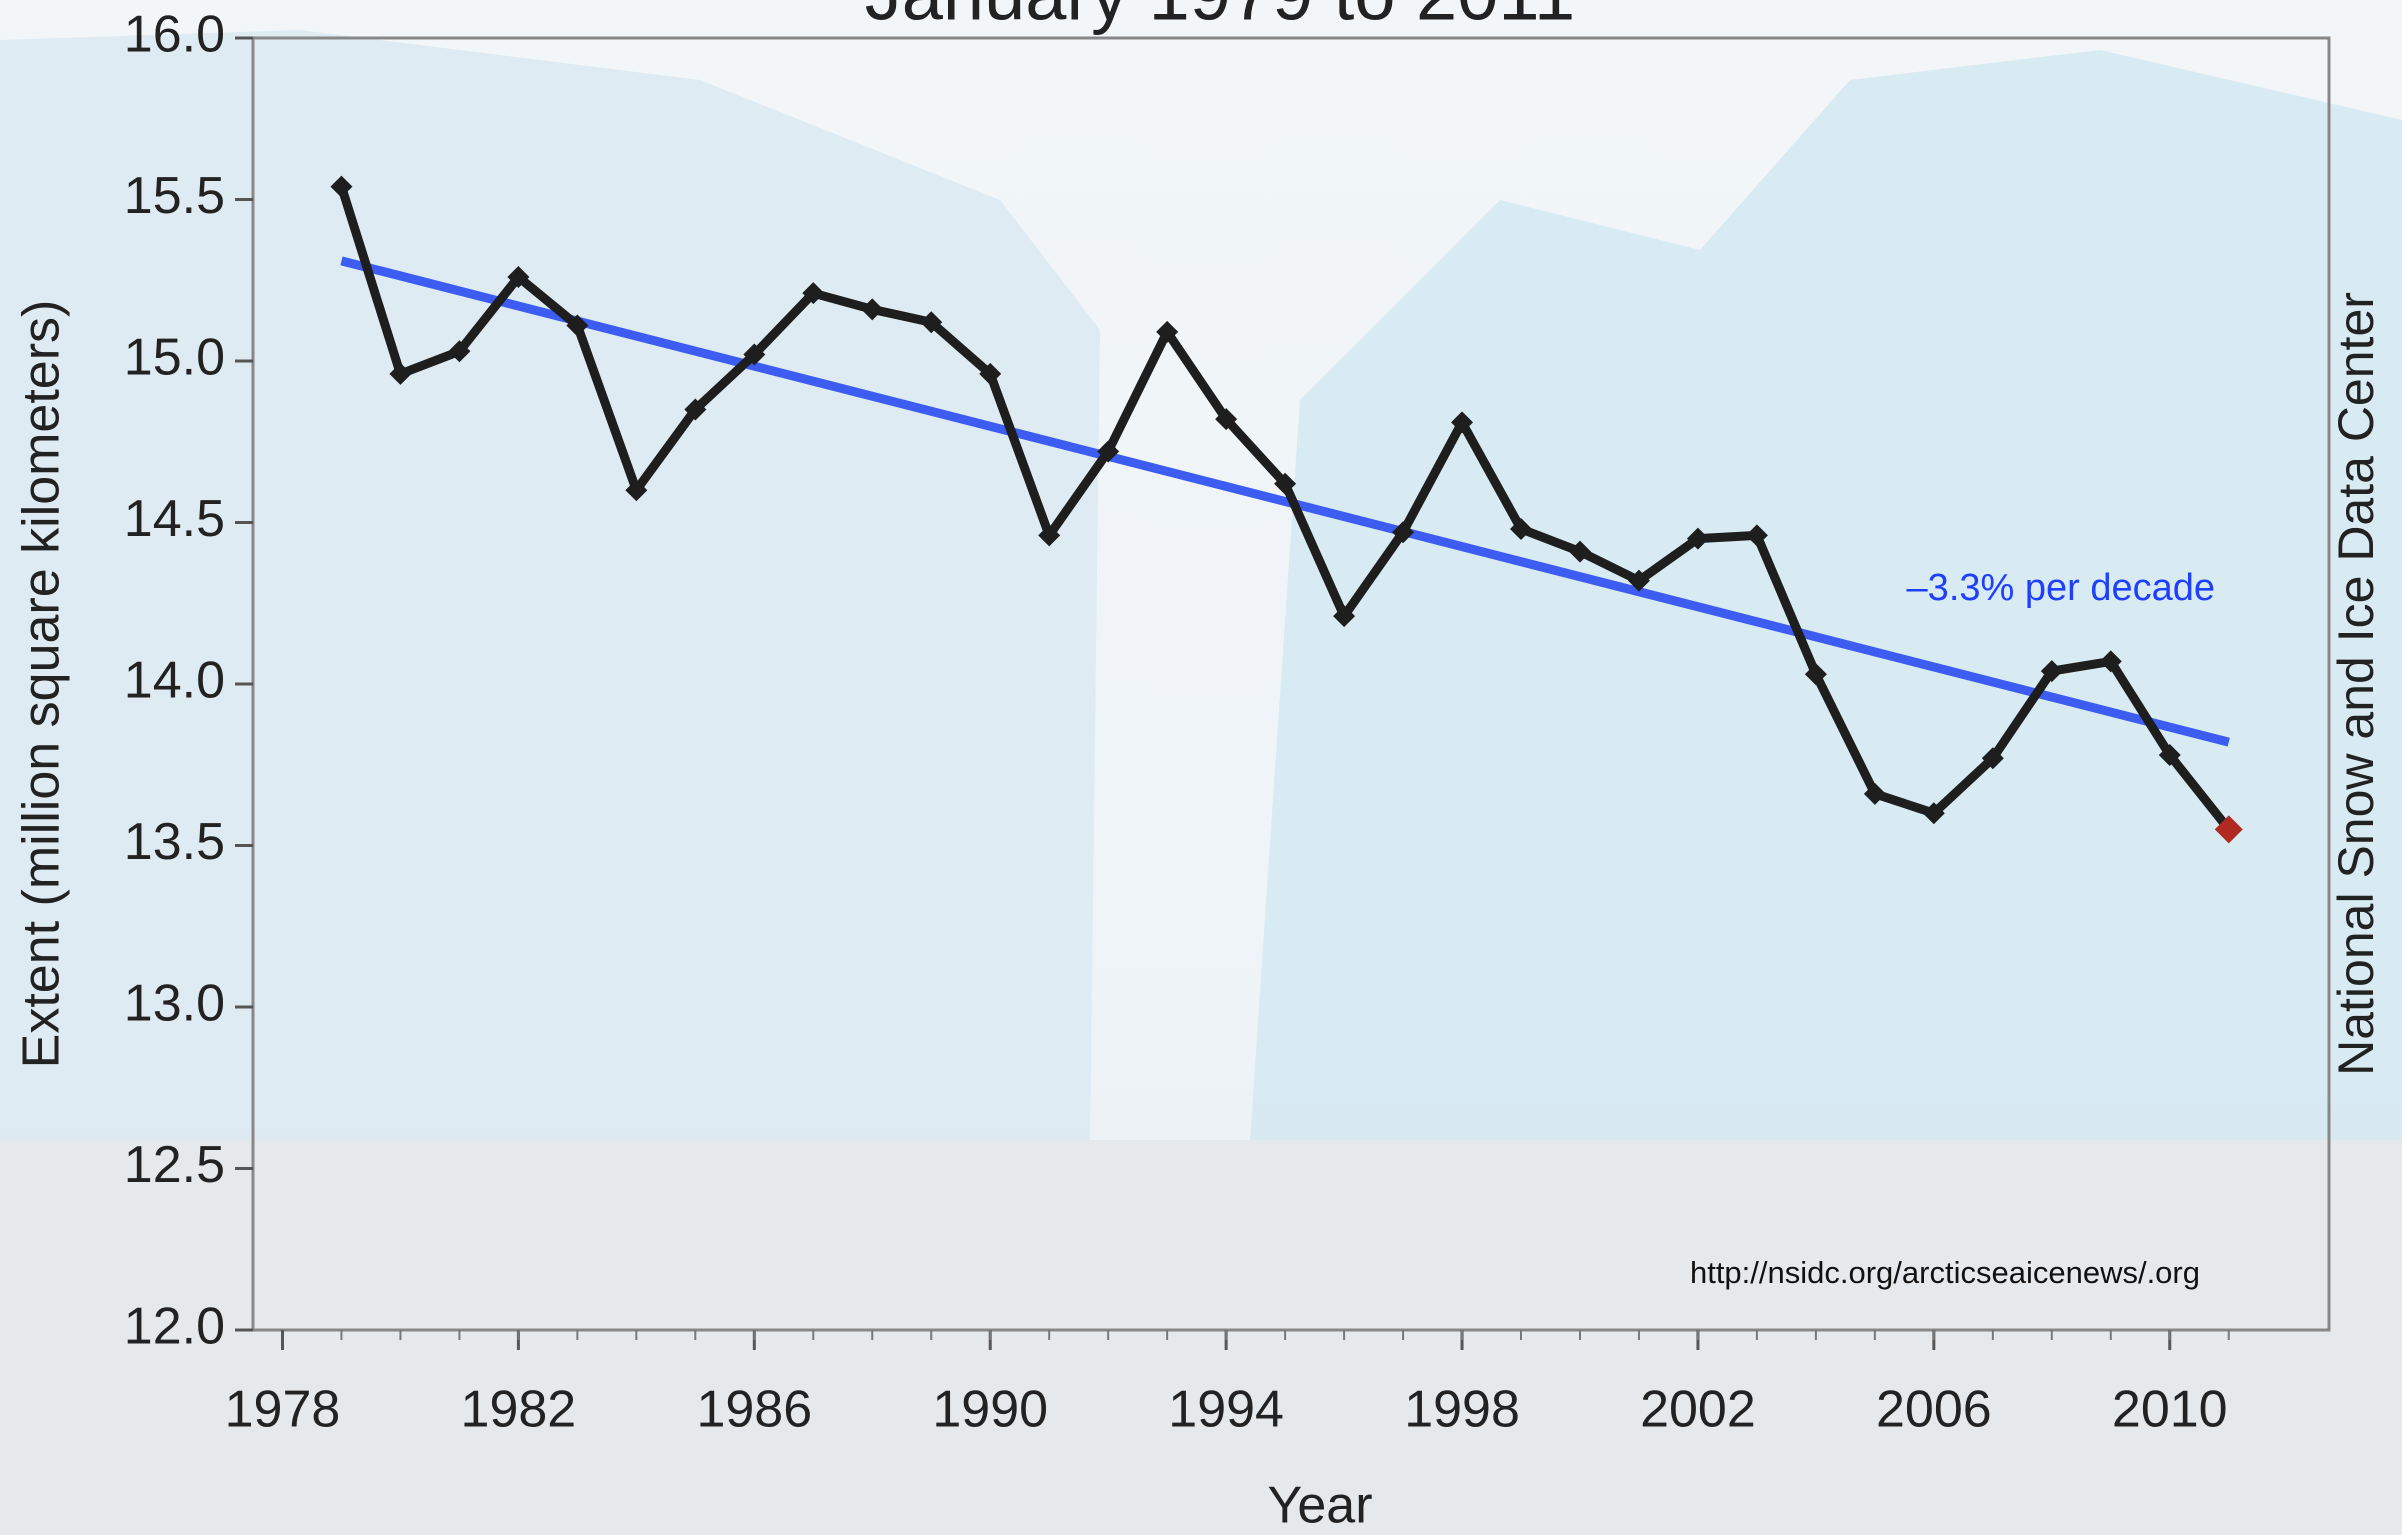 The image size is (2402, 1535). I want to click on y-axis-label: Extent (million square kilometers), so click(42, 684).